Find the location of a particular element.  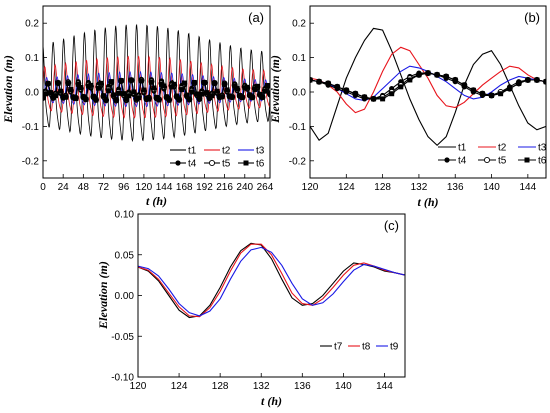

series-line-t8 is located at coordinates (271, 280).